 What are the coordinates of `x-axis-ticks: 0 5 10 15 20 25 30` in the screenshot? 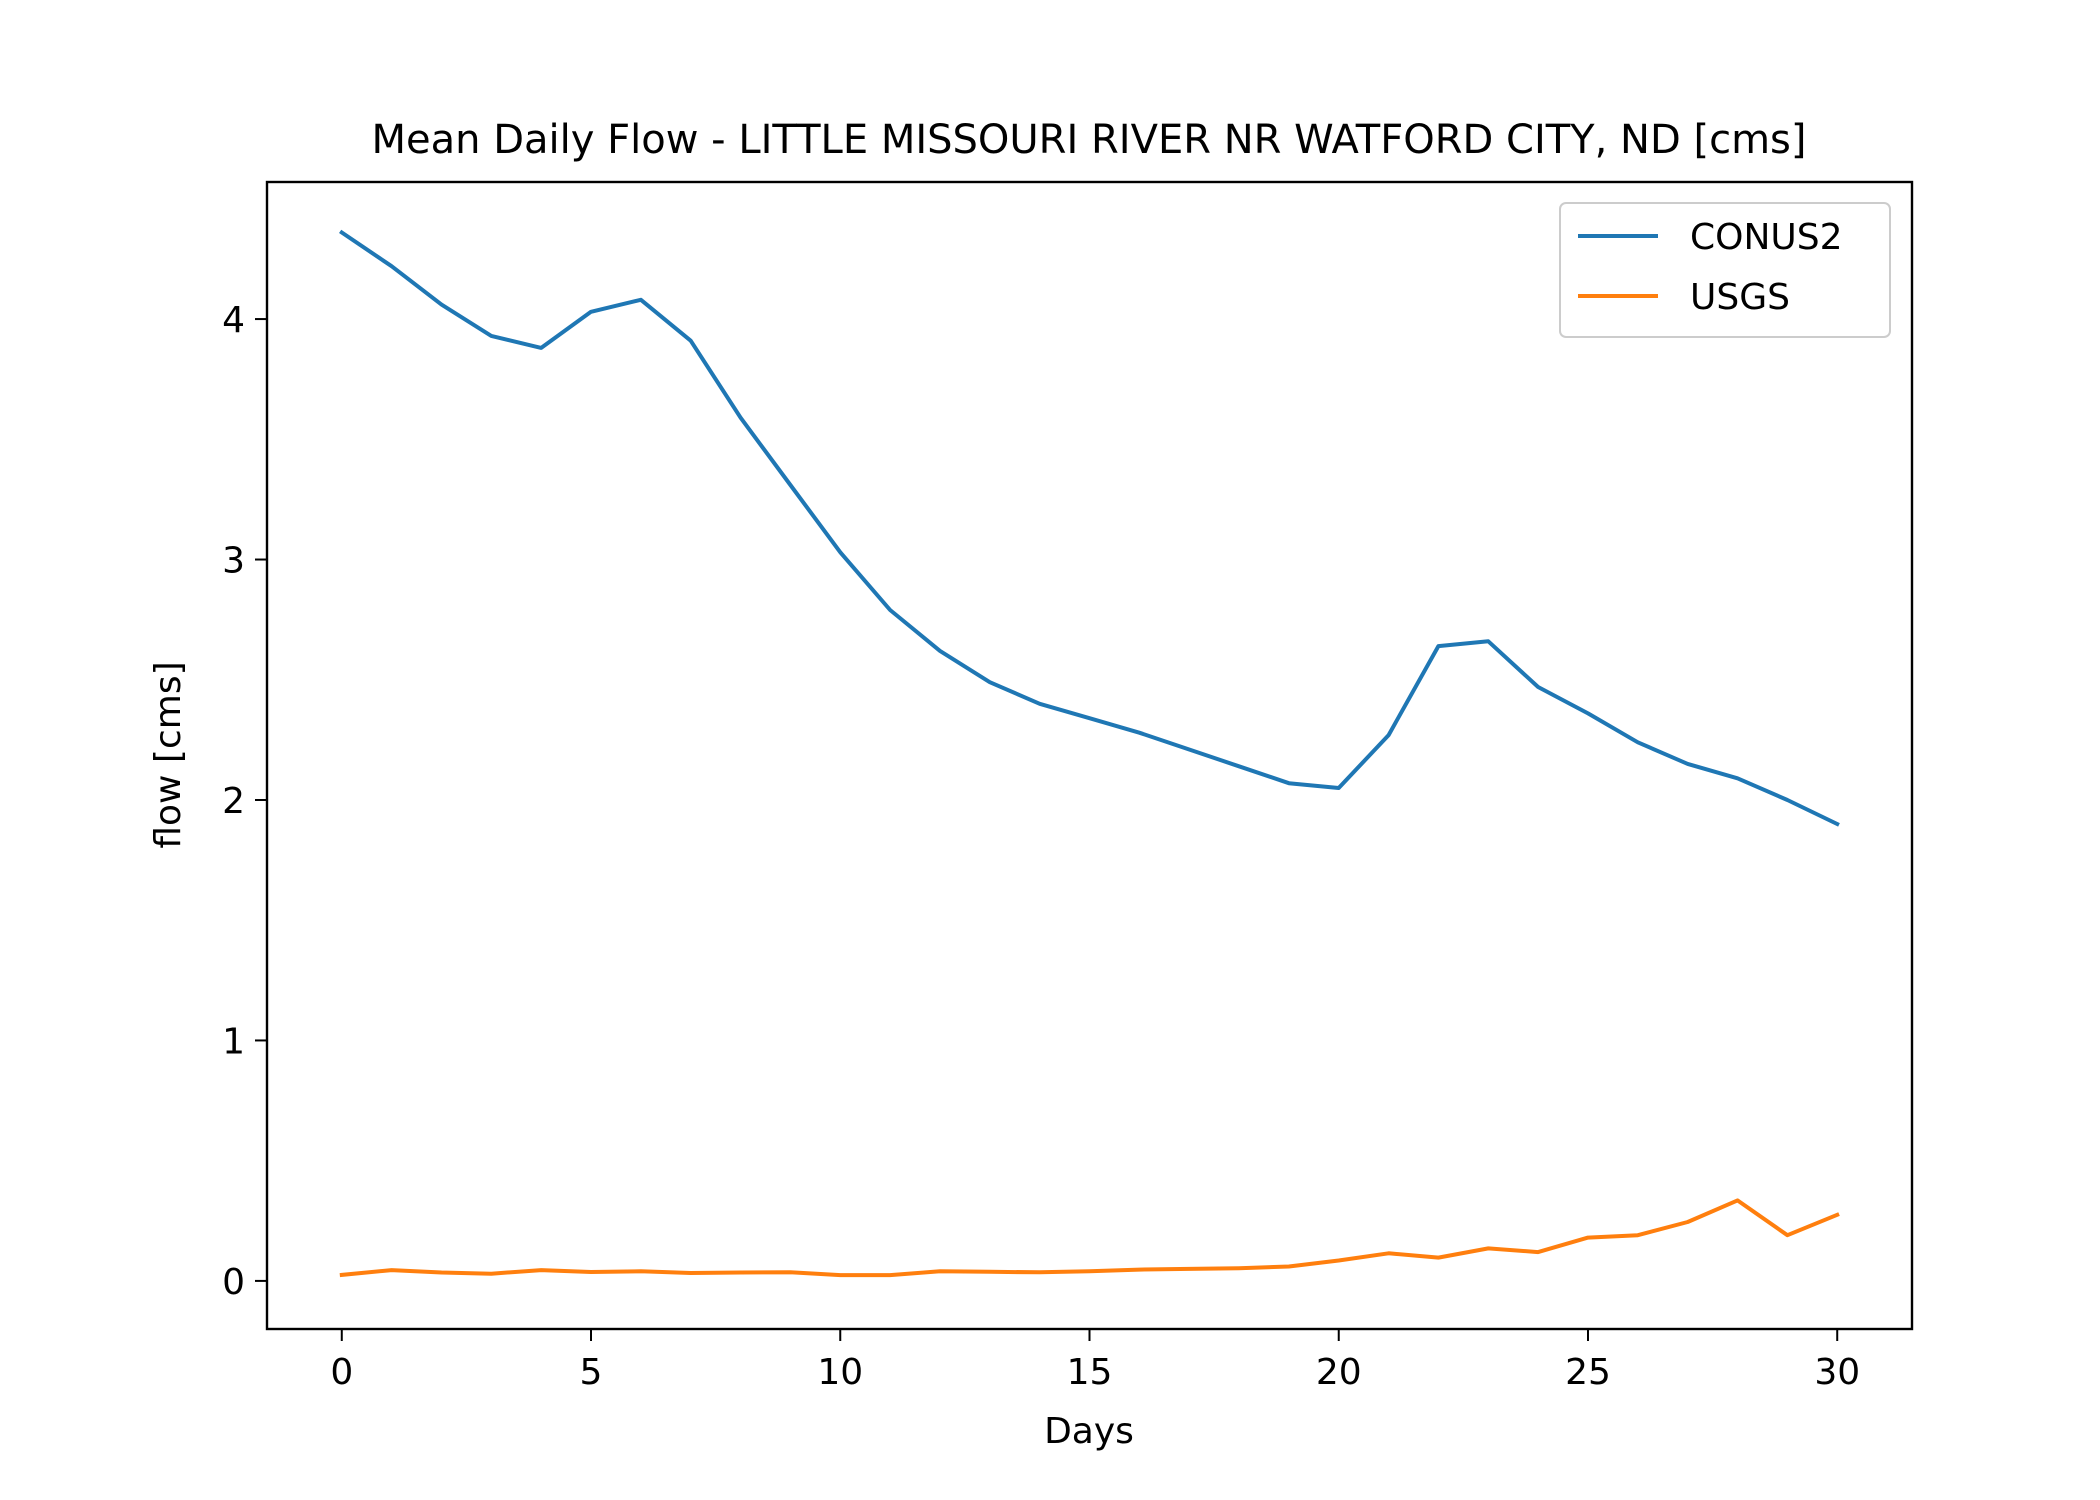 It's located at (1095, 1361).